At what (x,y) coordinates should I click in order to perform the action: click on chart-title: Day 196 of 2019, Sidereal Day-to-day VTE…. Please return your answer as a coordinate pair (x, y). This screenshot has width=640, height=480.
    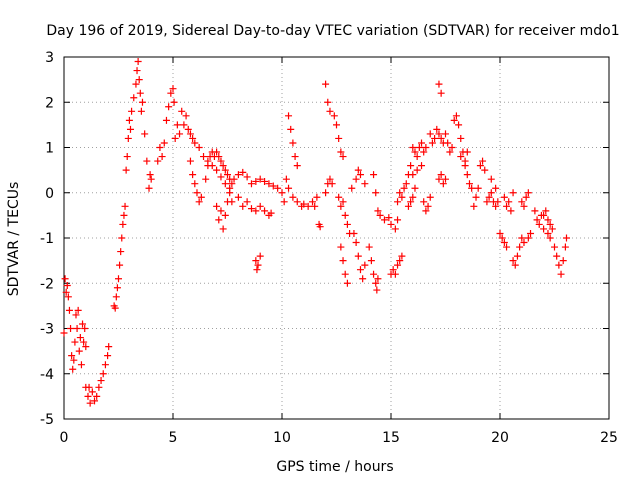
    Looking at the image, I should click on (332, 31).